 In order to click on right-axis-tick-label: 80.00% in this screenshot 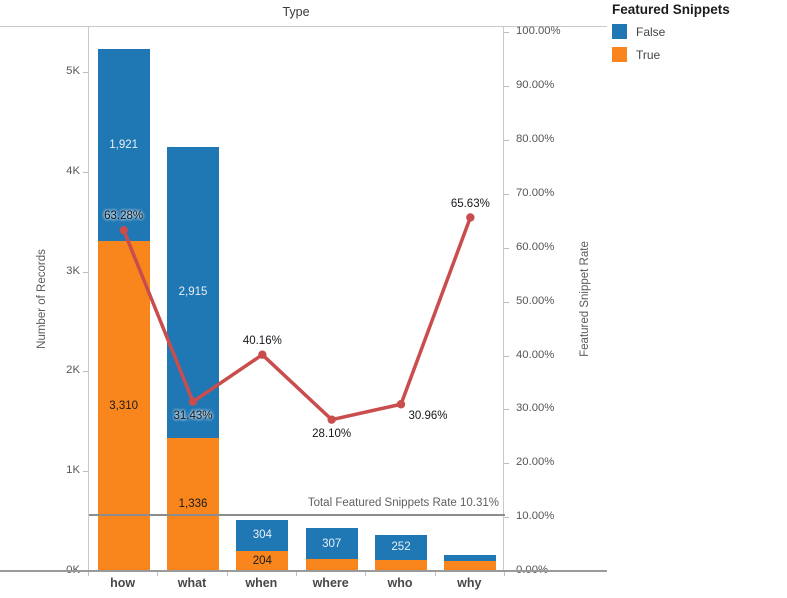, I will do `click(535, 139)`.